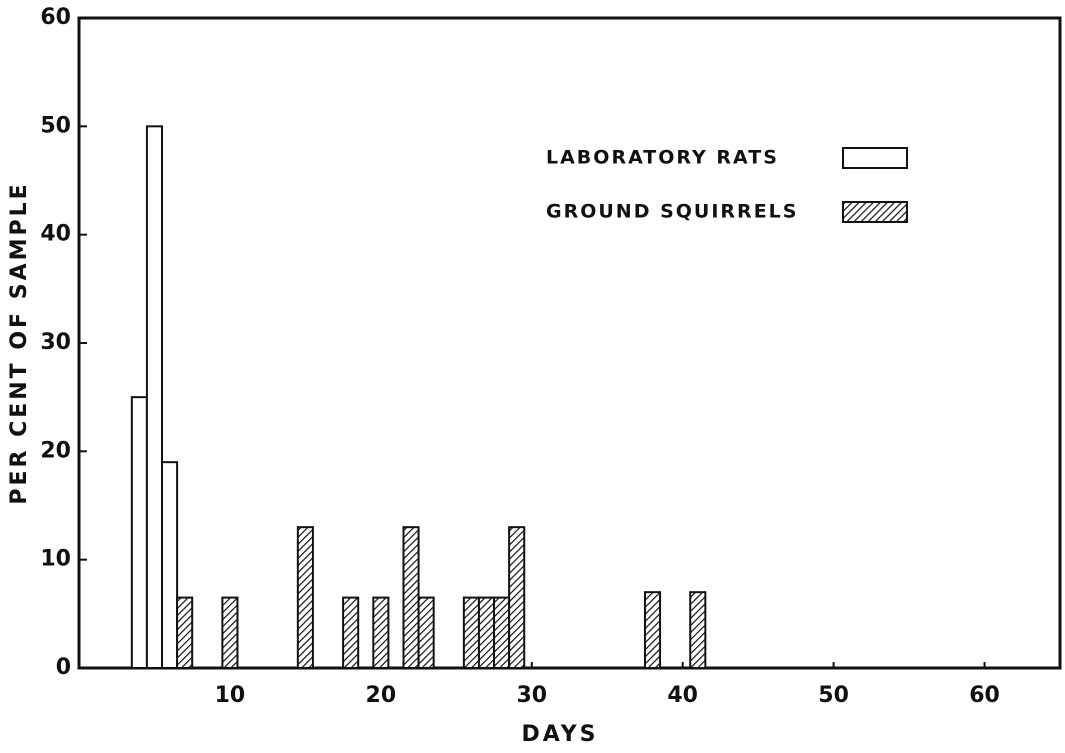 Image resolution: width=1065 pixels, height=753 pixels. Describe the element at coordinates (833, 695) in the screenshot. I see `x-tick-label: 50` at that location.